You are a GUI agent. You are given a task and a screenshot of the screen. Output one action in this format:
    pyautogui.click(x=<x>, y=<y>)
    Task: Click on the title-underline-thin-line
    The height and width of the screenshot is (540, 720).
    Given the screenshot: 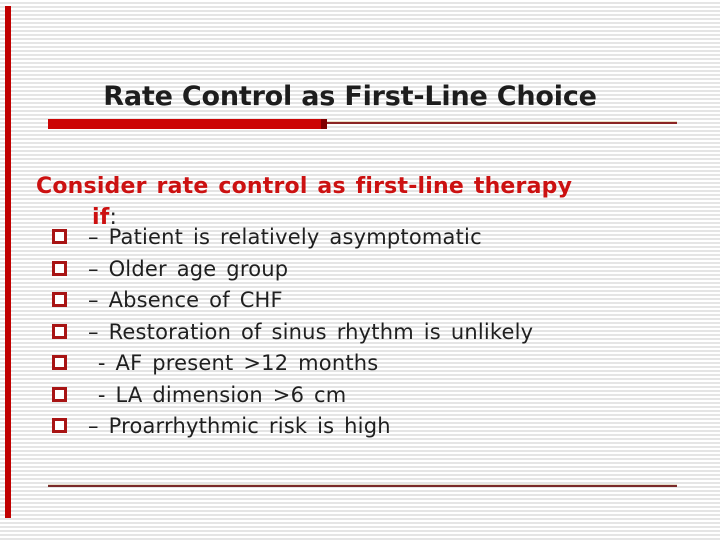 What is the action you would take?
    pyautogui.click(x=502, y=122)
    